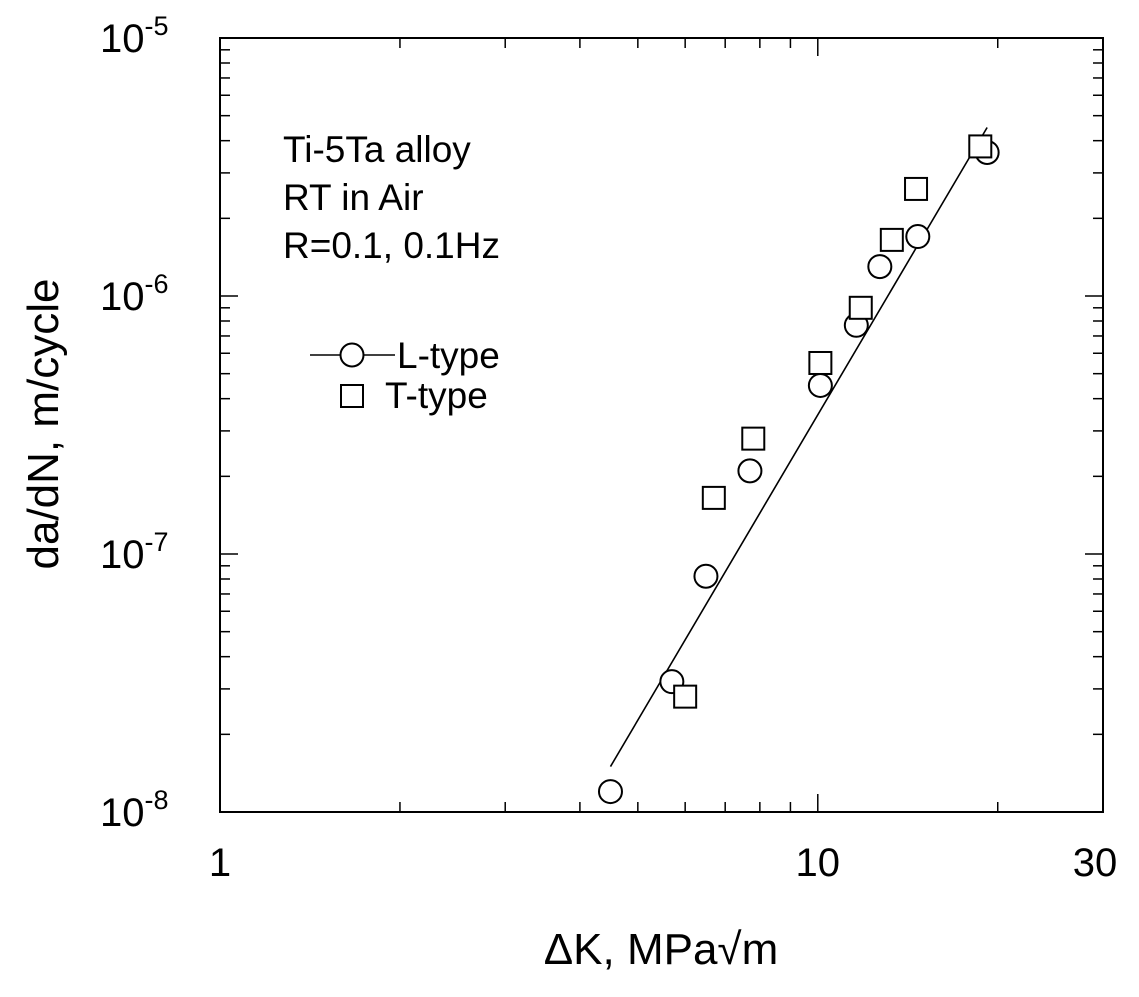  I want to click on y-tick-labels: 10⁻⁸ 10⁻⁷ 10⁻⁶ 10⁻⁵, so click(134, 423).